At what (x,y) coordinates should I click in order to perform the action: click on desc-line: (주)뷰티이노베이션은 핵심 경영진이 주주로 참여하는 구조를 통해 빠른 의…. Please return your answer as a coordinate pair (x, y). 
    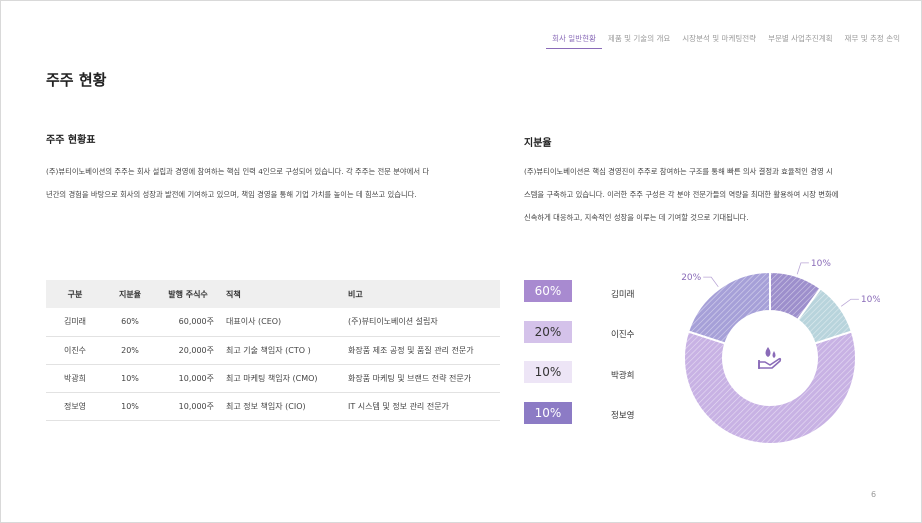
    Looking at the image, I should click on (678, 171).